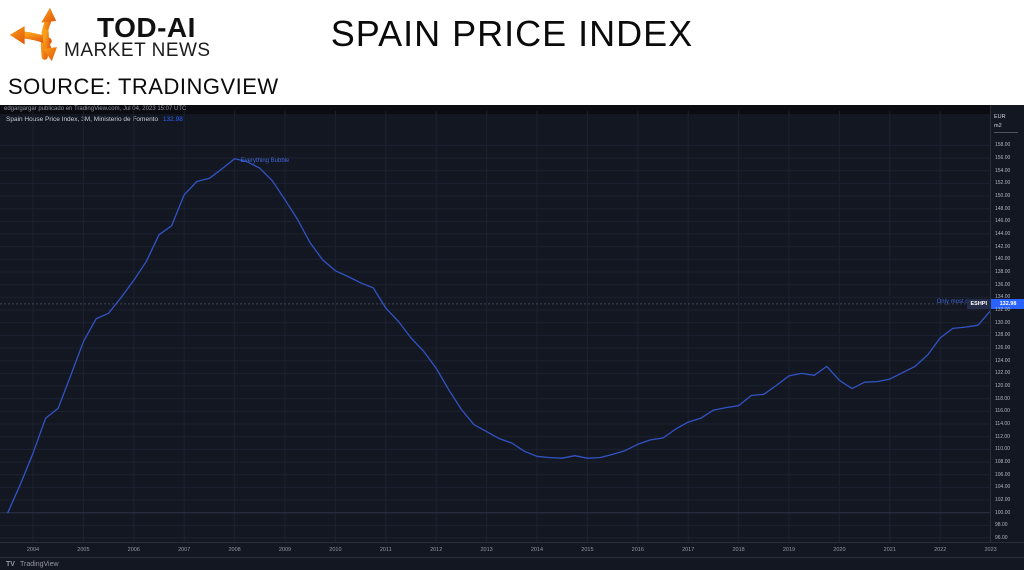  I want to click on price-tick-label: 150.00, so click(1003, 196).